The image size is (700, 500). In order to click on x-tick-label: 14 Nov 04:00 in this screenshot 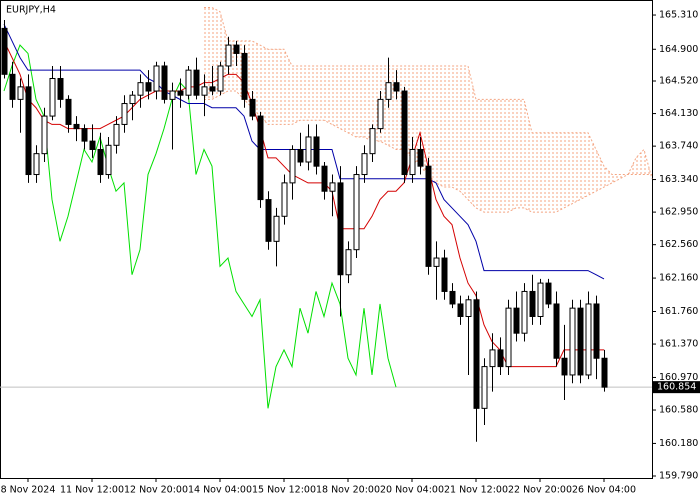, I will do `click(220, 490)`.